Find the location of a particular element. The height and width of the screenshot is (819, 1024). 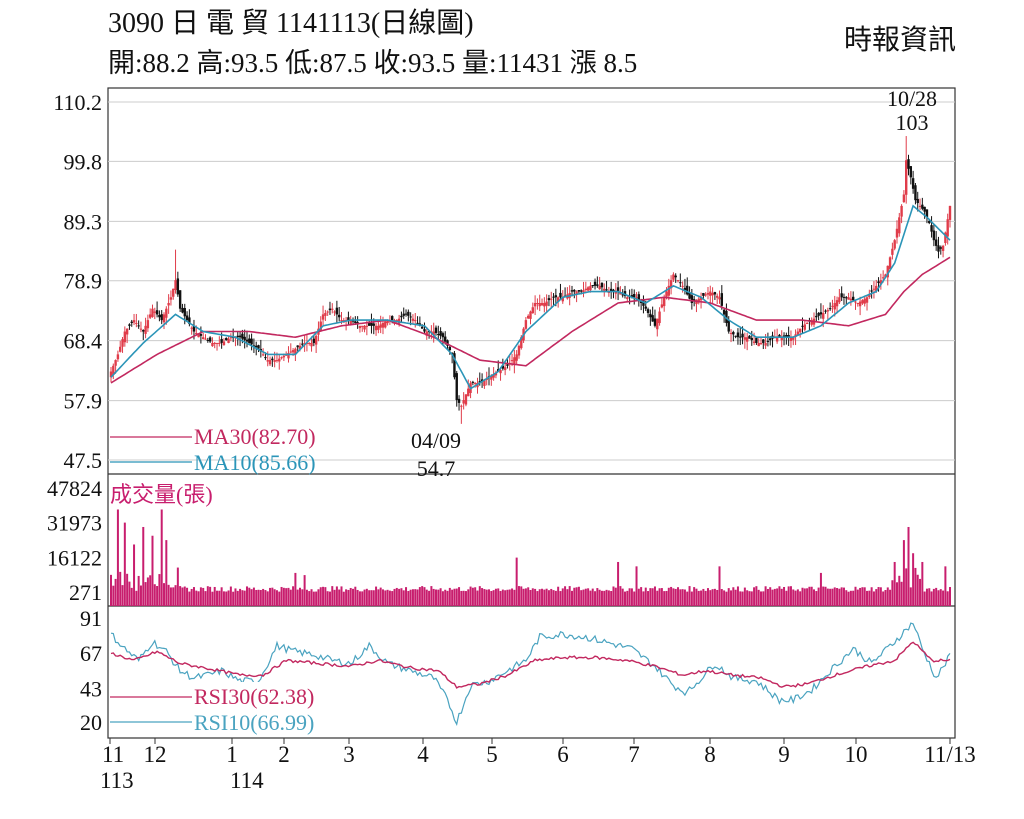

x-tick-label: 8 is located at coordinates (710, 754).